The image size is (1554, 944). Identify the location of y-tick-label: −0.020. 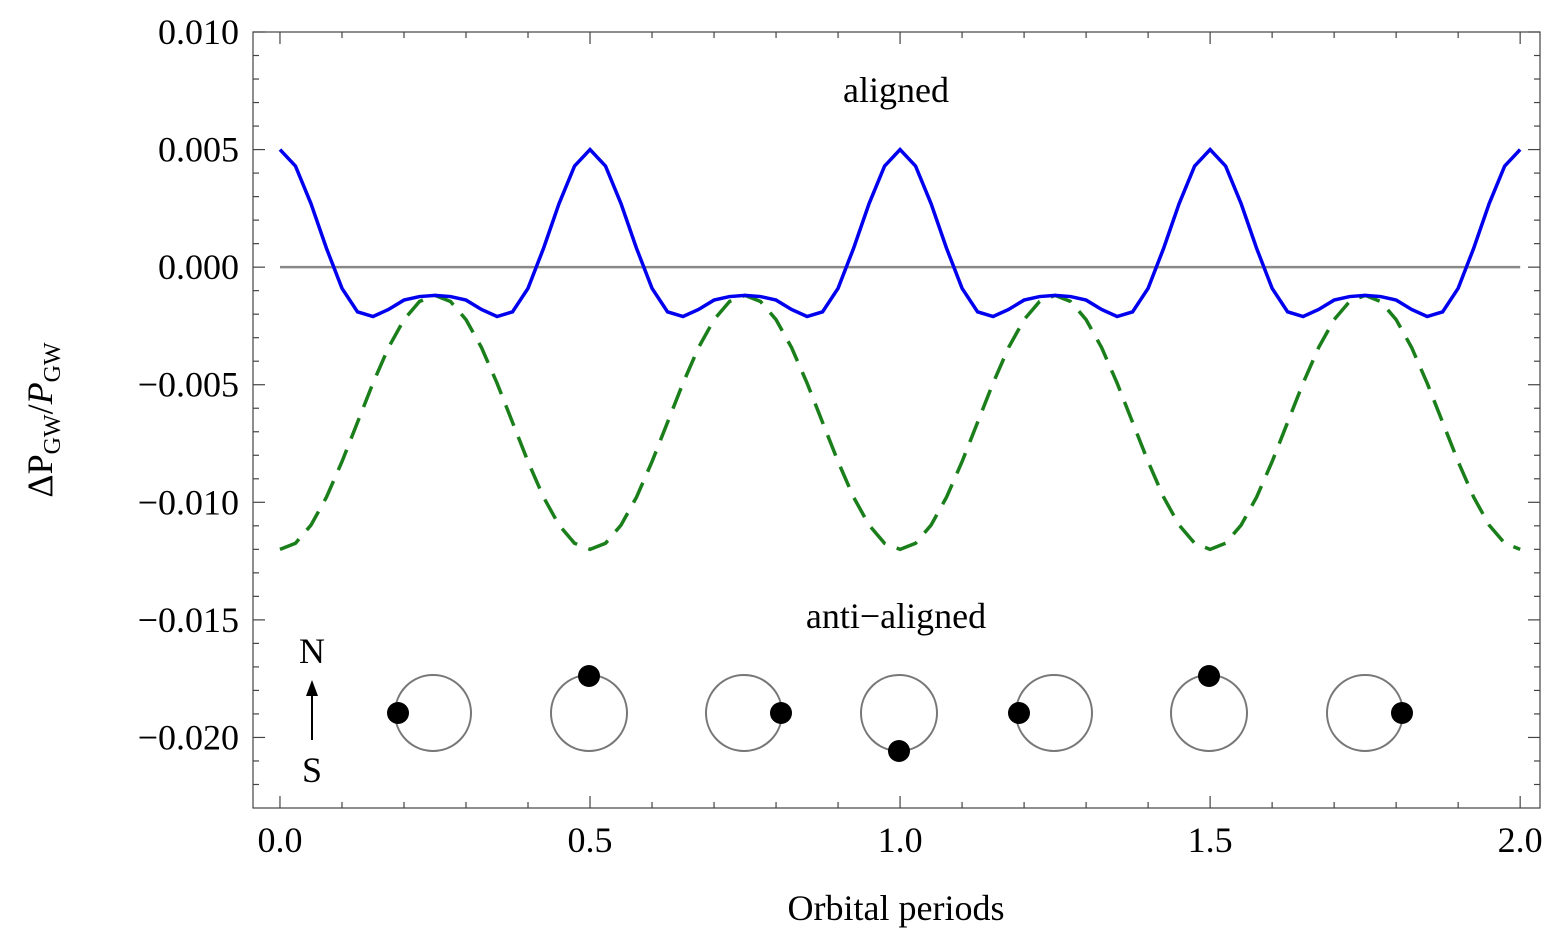
(188, 737).